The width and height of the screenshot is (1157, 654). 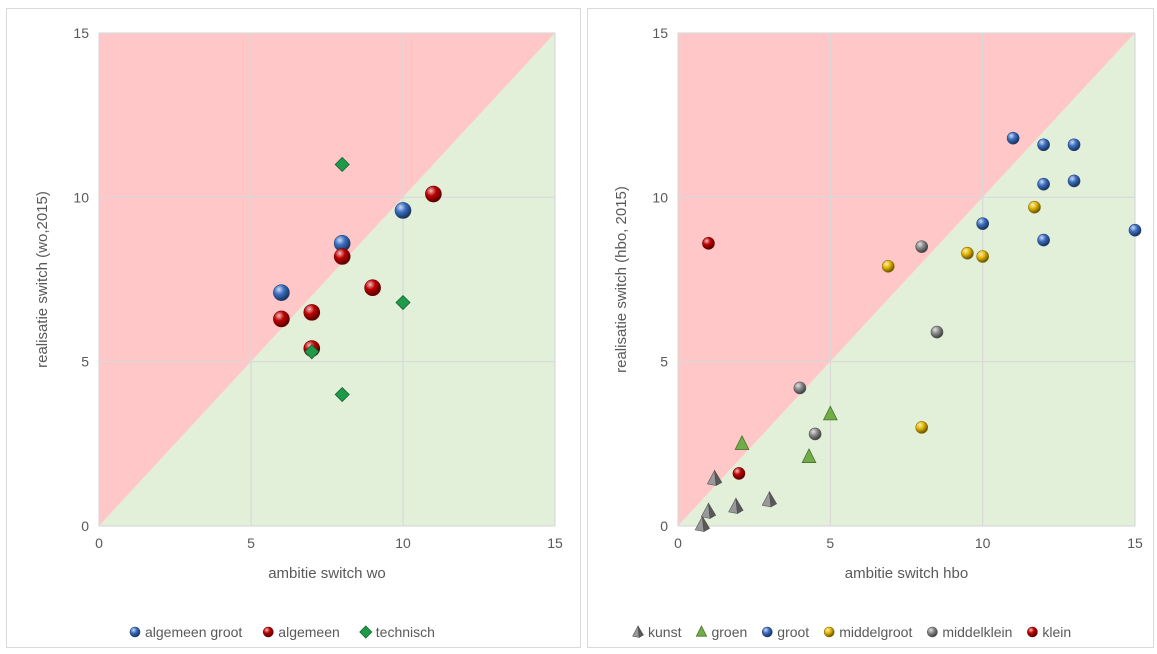 I want to click on legend-label-klein: klein, so click(x=1056, y=632).